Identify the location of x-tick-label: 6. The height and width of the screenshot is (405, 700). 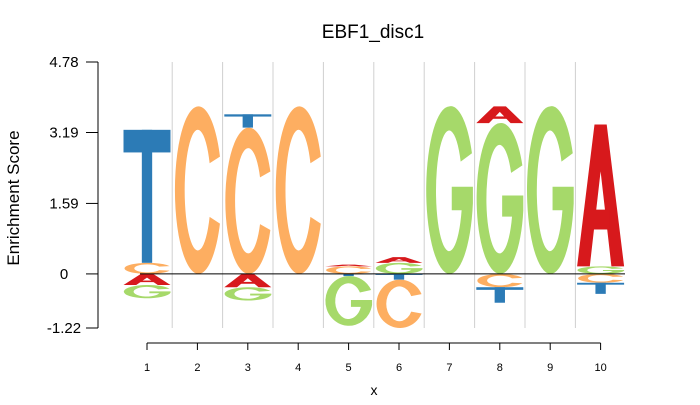
(399, 368).